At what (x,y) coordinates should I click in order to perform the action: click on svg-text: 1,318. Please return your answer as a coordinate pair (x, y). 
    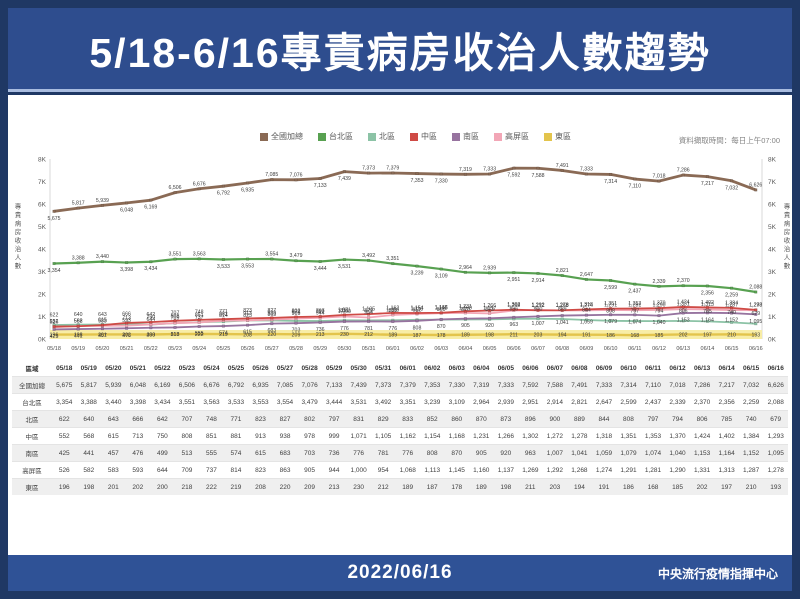
    Looking at the image, I should click on (586, 305).